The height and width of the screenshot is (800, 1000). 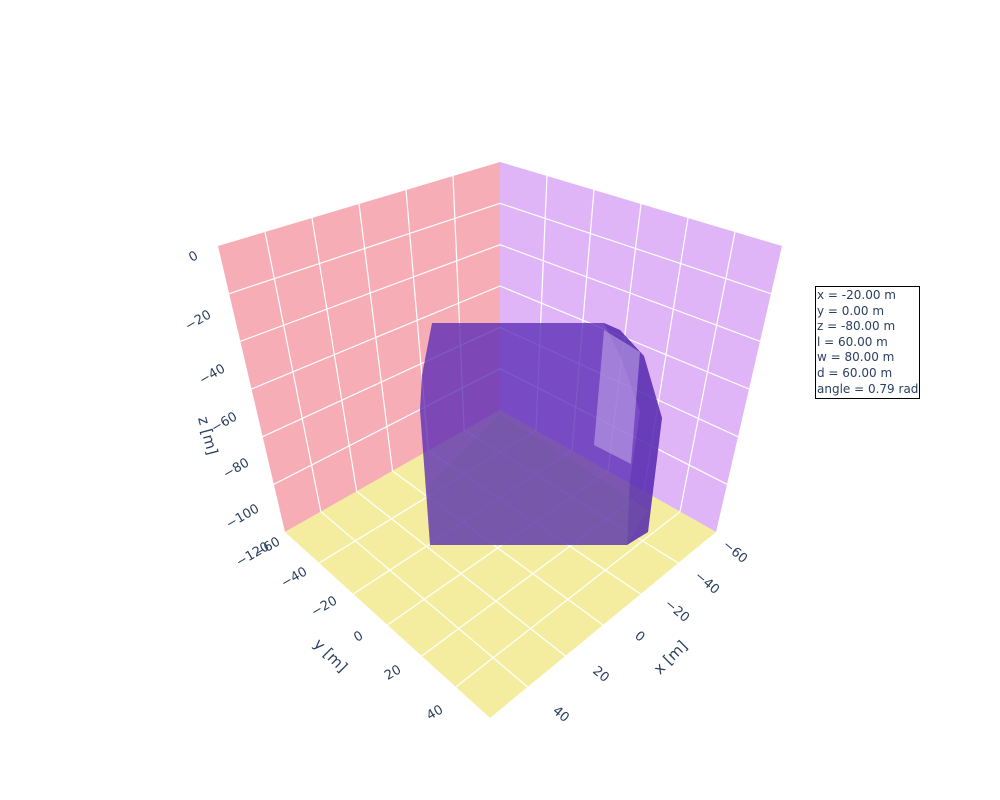 I want to click on x-tick-label: −20, so click(x=676, y=611).